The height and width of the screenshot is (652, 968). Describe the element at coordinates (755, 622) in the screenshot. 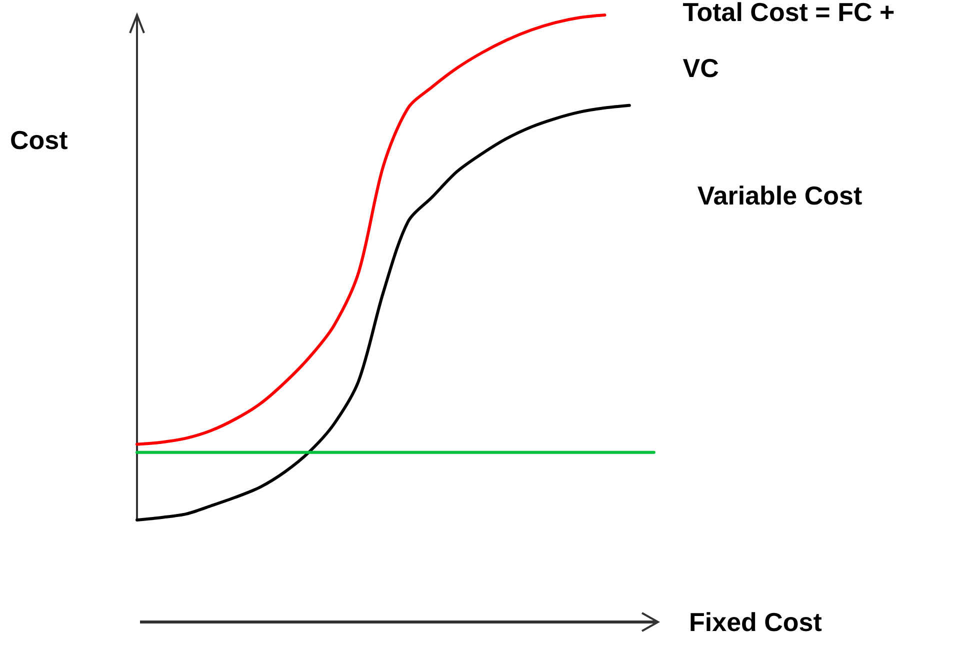

I see `x-axis-title: Fixed Cost` at that location.